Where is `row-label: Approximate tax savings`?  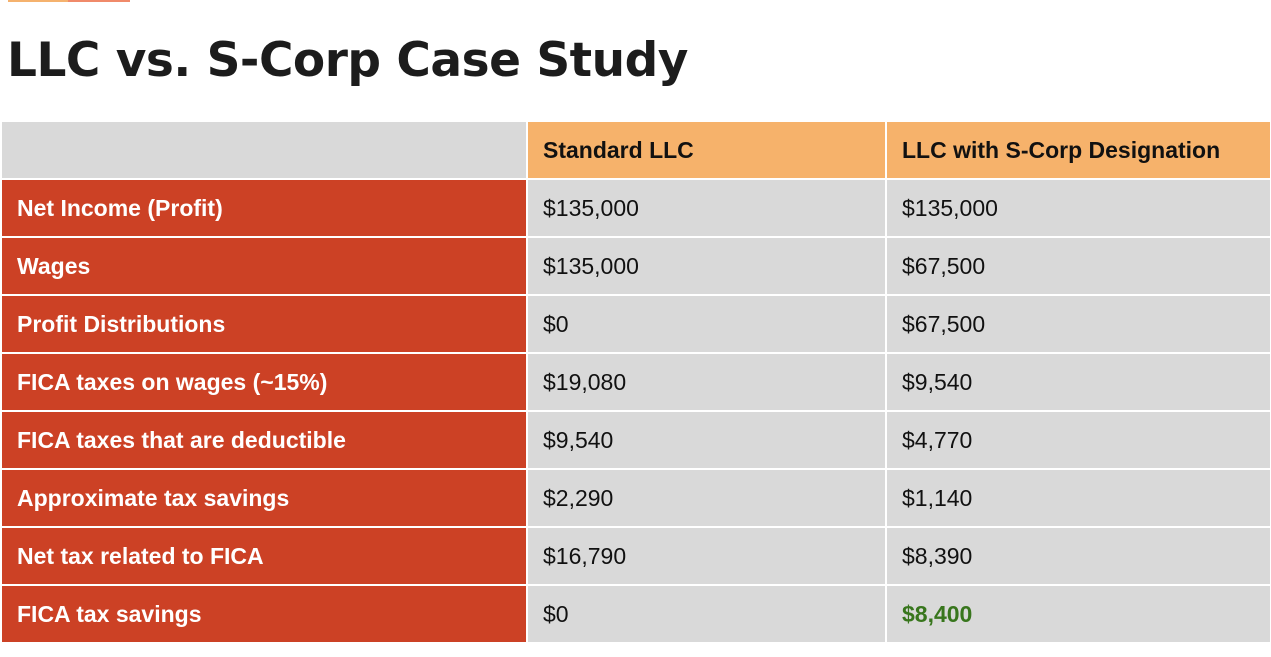 row-label: Approximate tax savings is located at coordinates (264, 498).